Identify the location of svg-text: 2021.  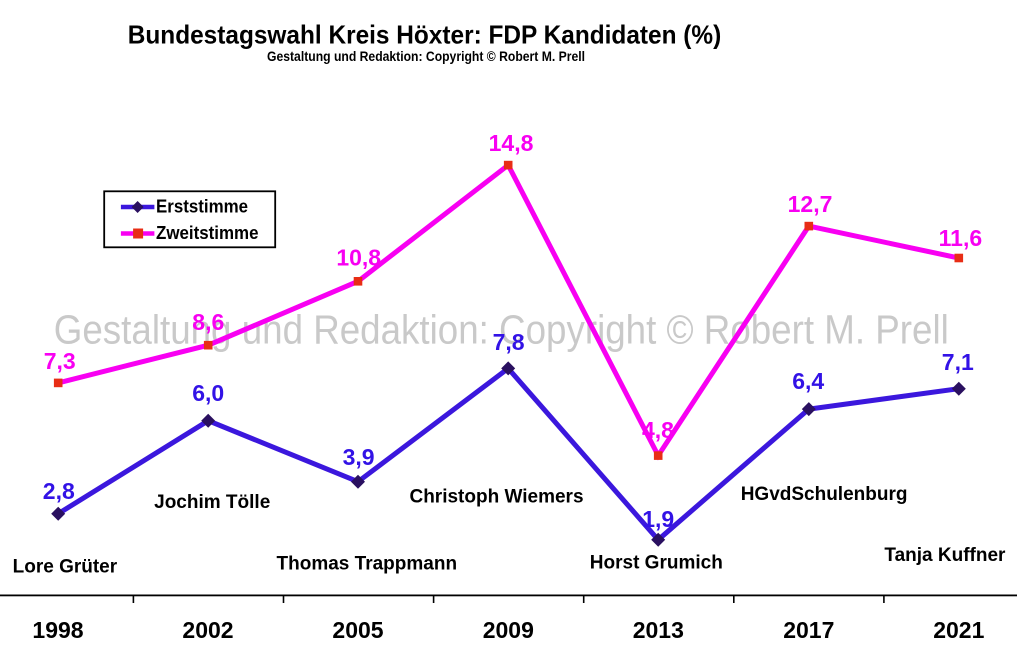
(958, 630).